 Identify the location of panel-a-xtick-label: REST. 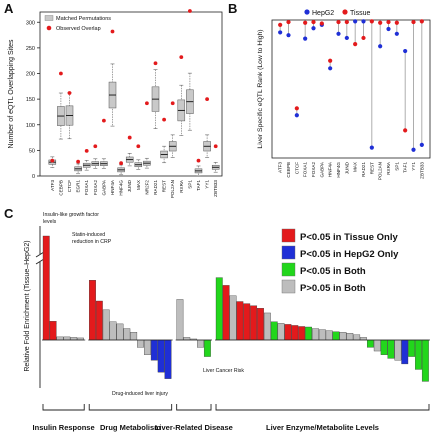
(164, 186).